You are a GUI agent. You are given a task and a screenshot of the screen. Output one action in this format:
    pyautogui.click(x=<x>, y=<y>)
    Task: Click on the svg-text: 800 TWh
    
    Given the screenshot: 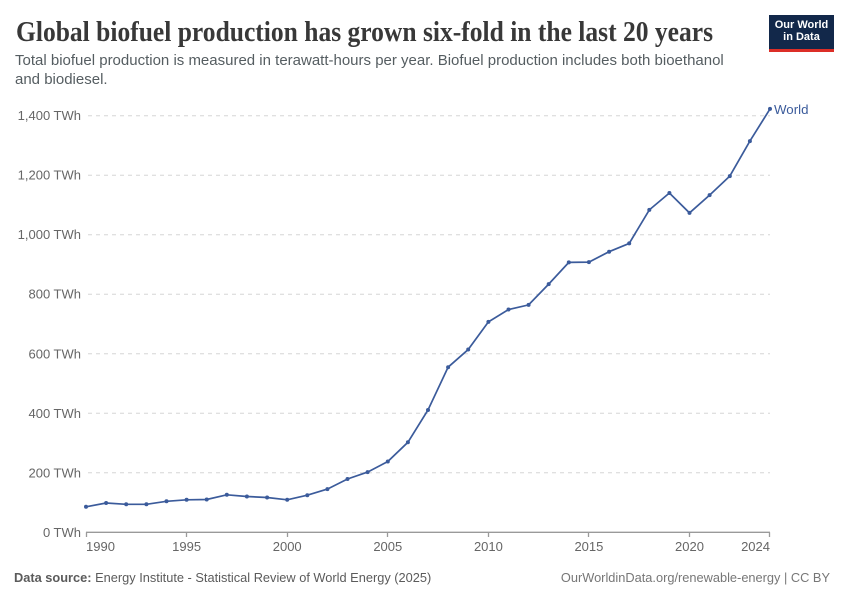 What is the action you would take?
    pyautogui.click(x=54, y=294)
    